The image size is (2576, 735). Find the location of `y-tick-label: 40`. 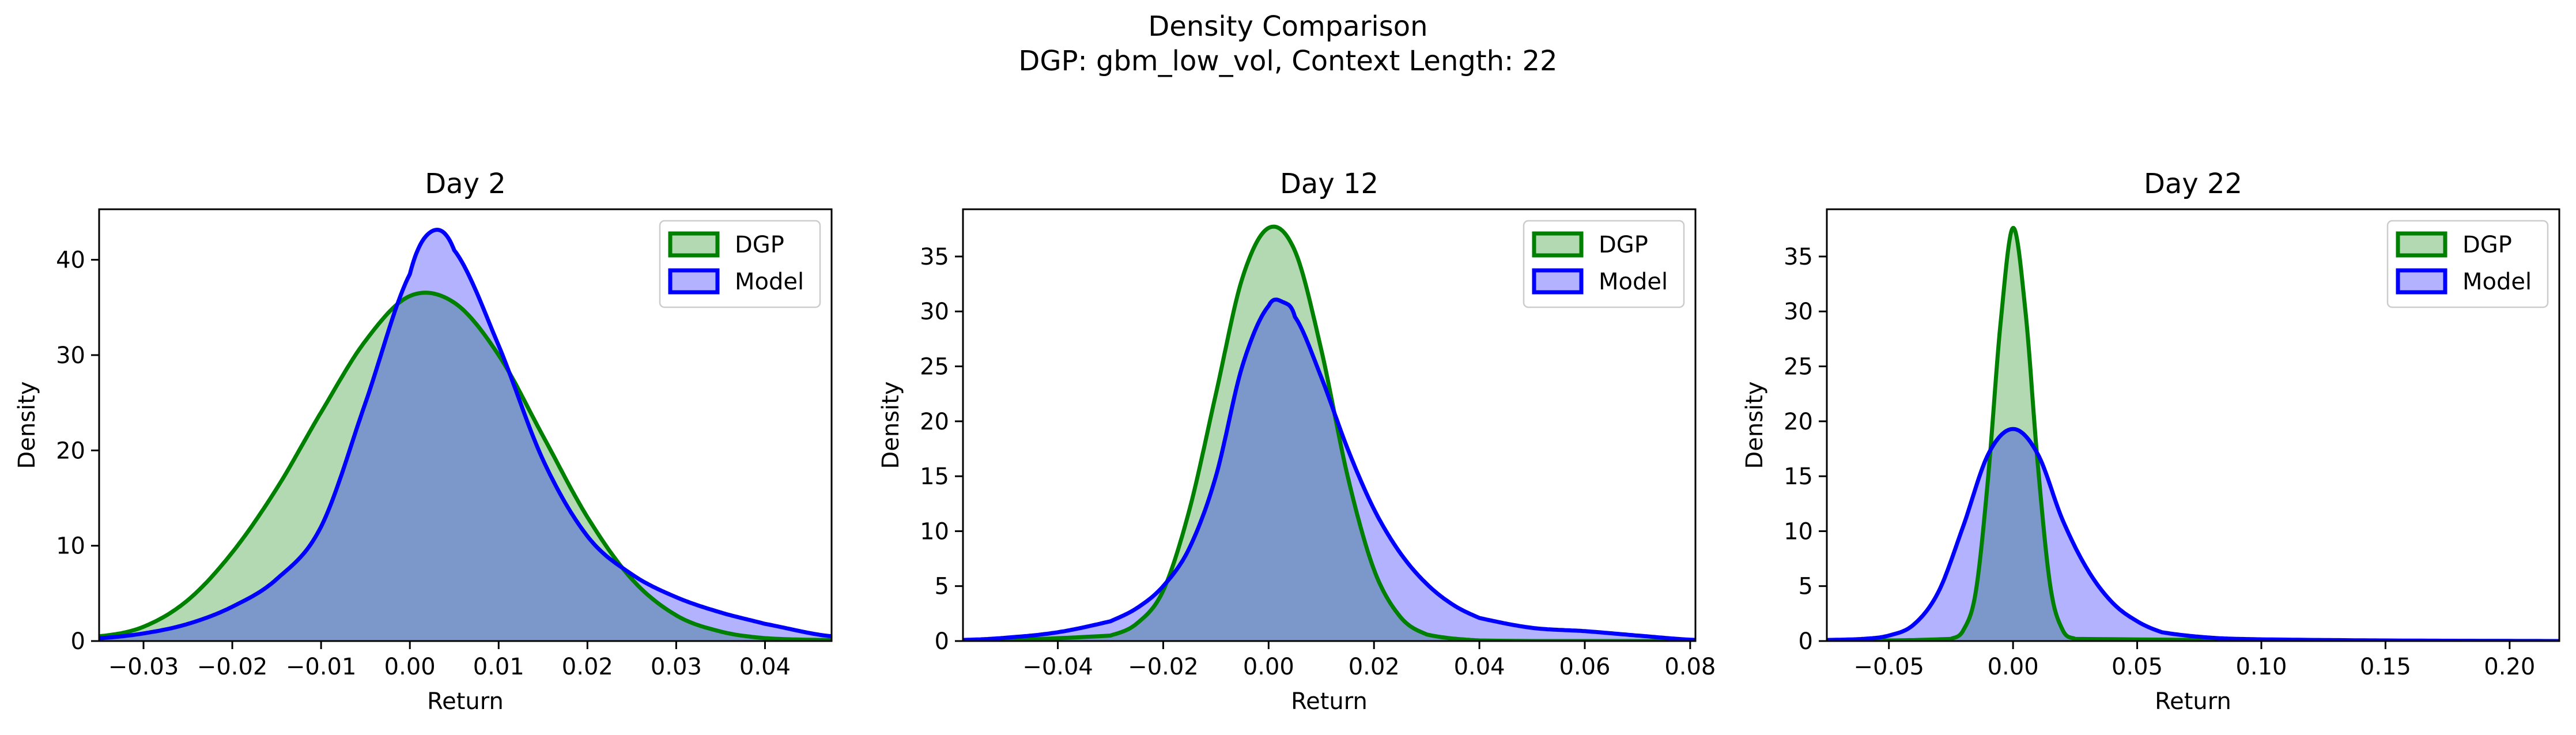

y-tick-label: 40 is located at coordinates (70, 260).